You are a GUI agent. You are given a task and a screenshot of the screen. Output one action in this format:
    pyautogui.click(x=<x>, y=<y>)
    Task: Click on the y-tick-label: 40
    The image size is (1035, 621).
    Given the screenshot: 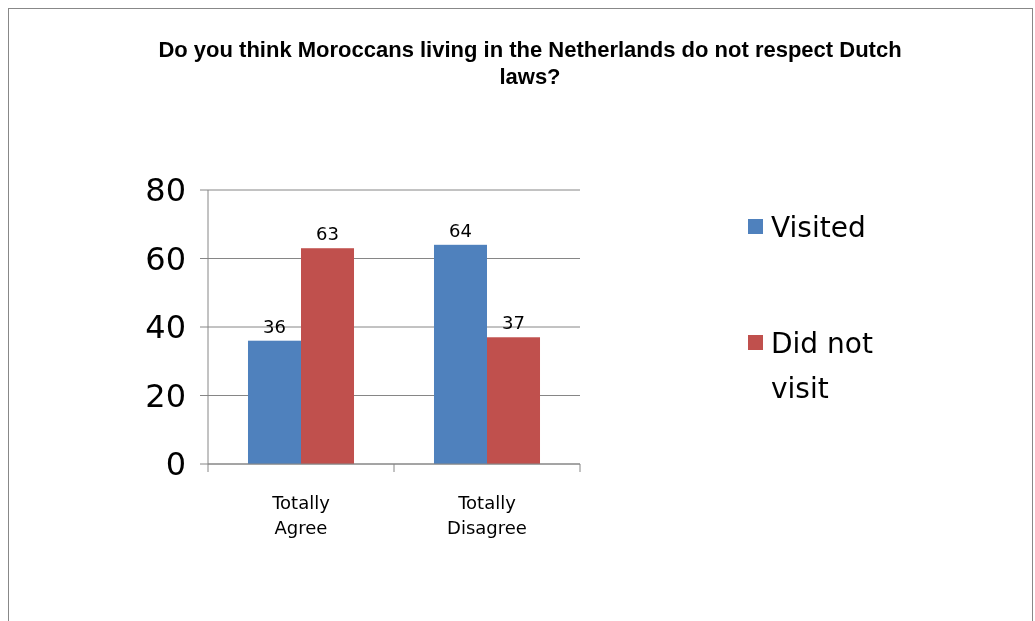 What is the action you would take?
    pyautogui.click(x=165, y=327)
    